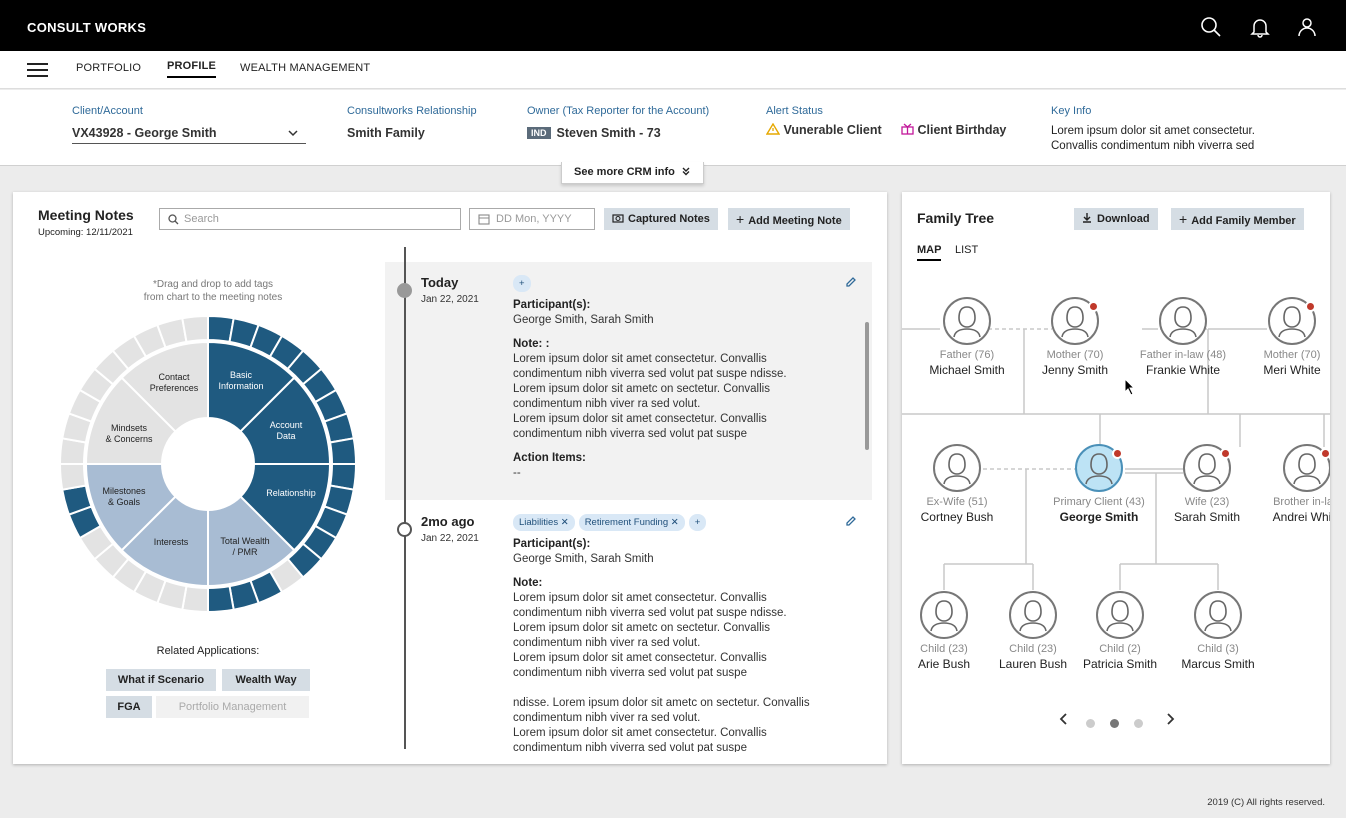 This screenshot has height=818, width=1346. I want to click on family-member-parent-2: Father in-law (48) Frankie White, so click(1183, 337).